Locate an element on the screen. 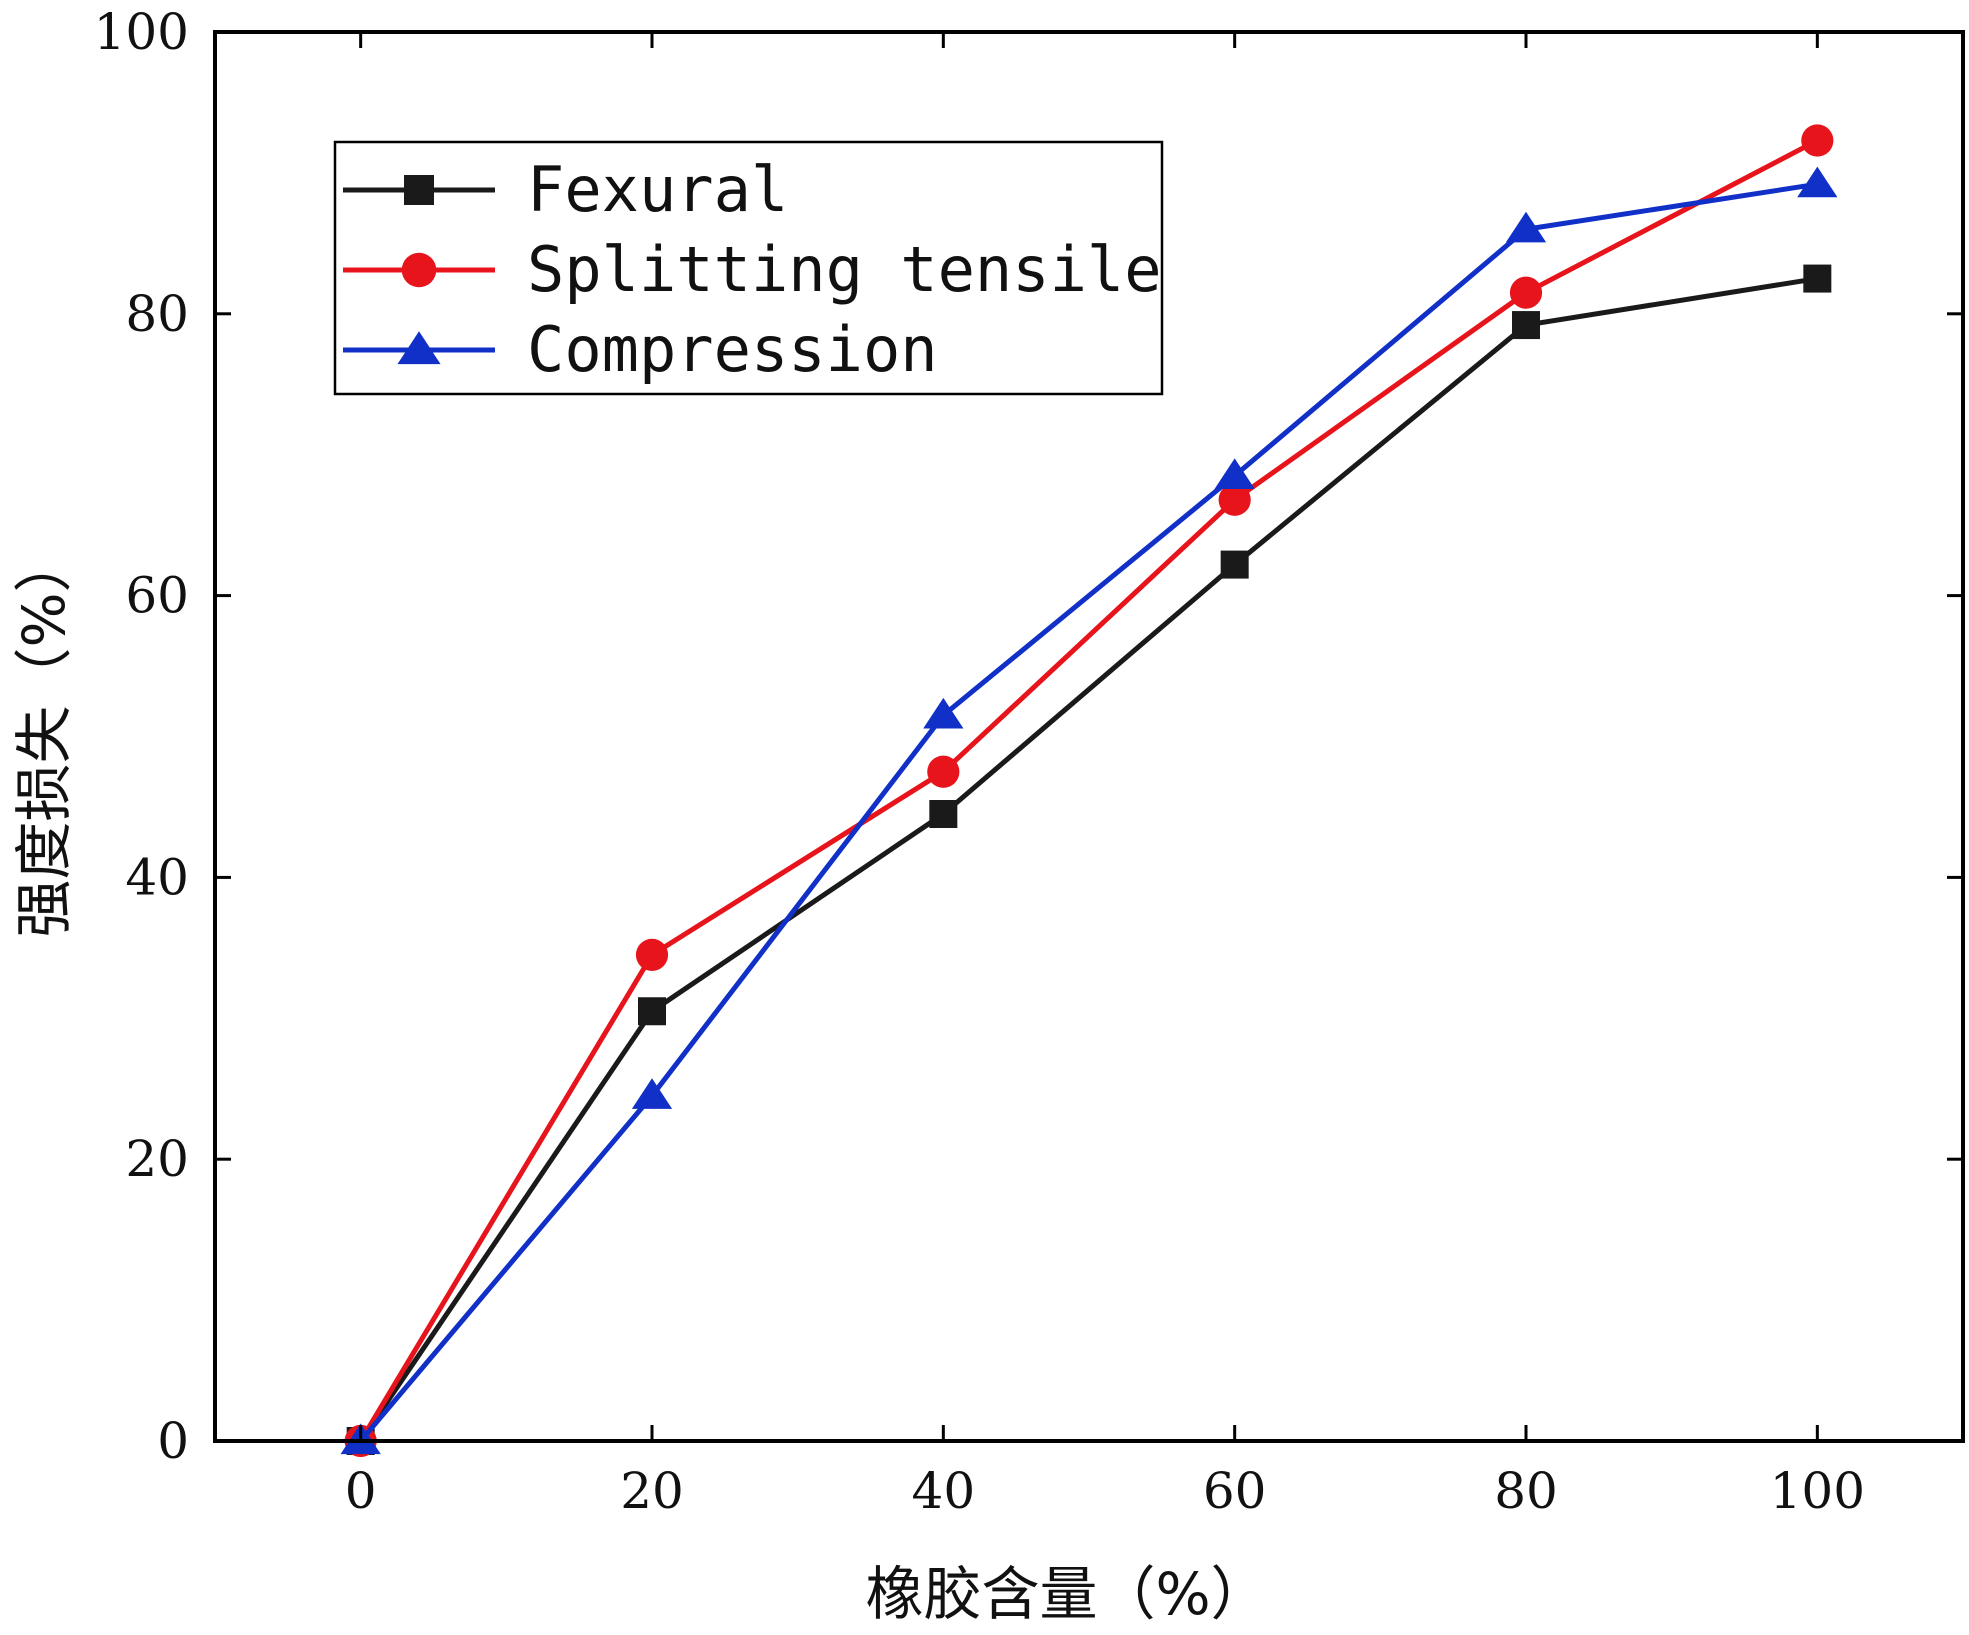  y-tick-label: 40 is located at coordinates (157, 877).